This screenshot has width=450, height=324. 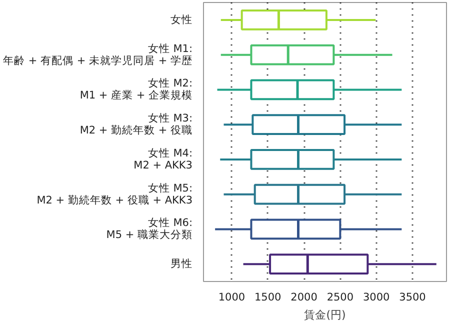 What do you see at coordinates (149, 229) in the screenshot?
I see `y-tick-label: 女性 M6: M5 + 職業大分類` at bounding box center [149, 229].